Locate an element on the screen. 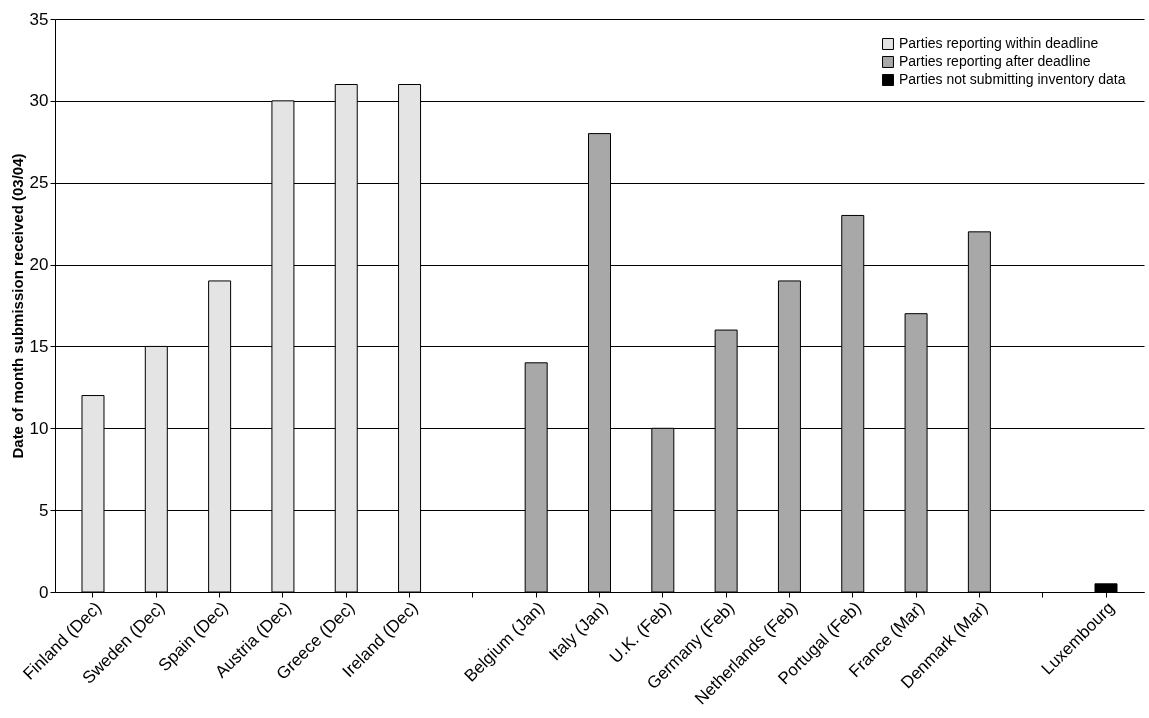 The image size is (1149, 718). y-tick-label: 0 is located at coordinates (44, 592).